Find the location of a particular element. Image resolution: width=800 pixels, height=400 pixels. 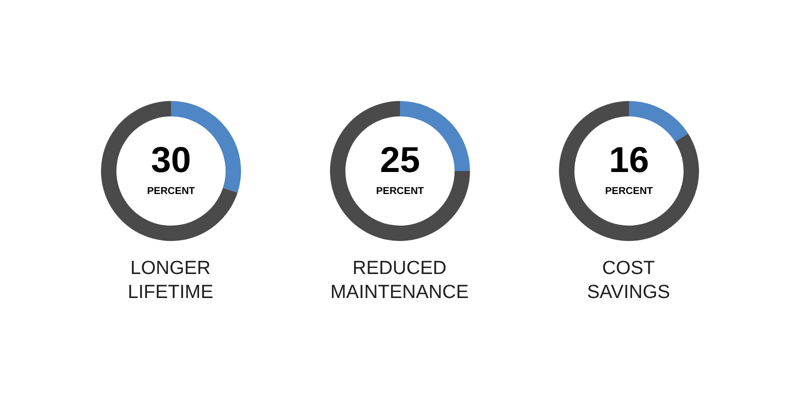

text: COST SAVINGS is located at coordinates (628, 281).